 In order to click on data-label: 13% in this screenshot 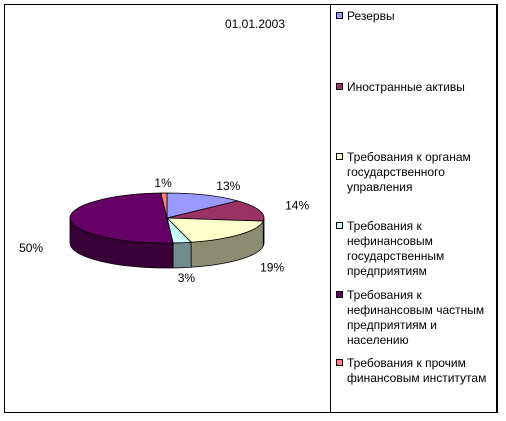, I will do `click(228, 186)`.